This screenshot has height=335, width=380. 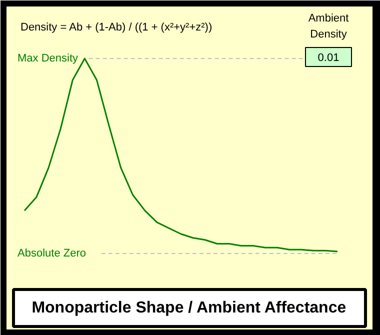 What do you see at coordinates (189, 308) in the screenshot?
I see `text: Monoparticle Shape / Ambient Affectance` at bounding box center [189, 308].